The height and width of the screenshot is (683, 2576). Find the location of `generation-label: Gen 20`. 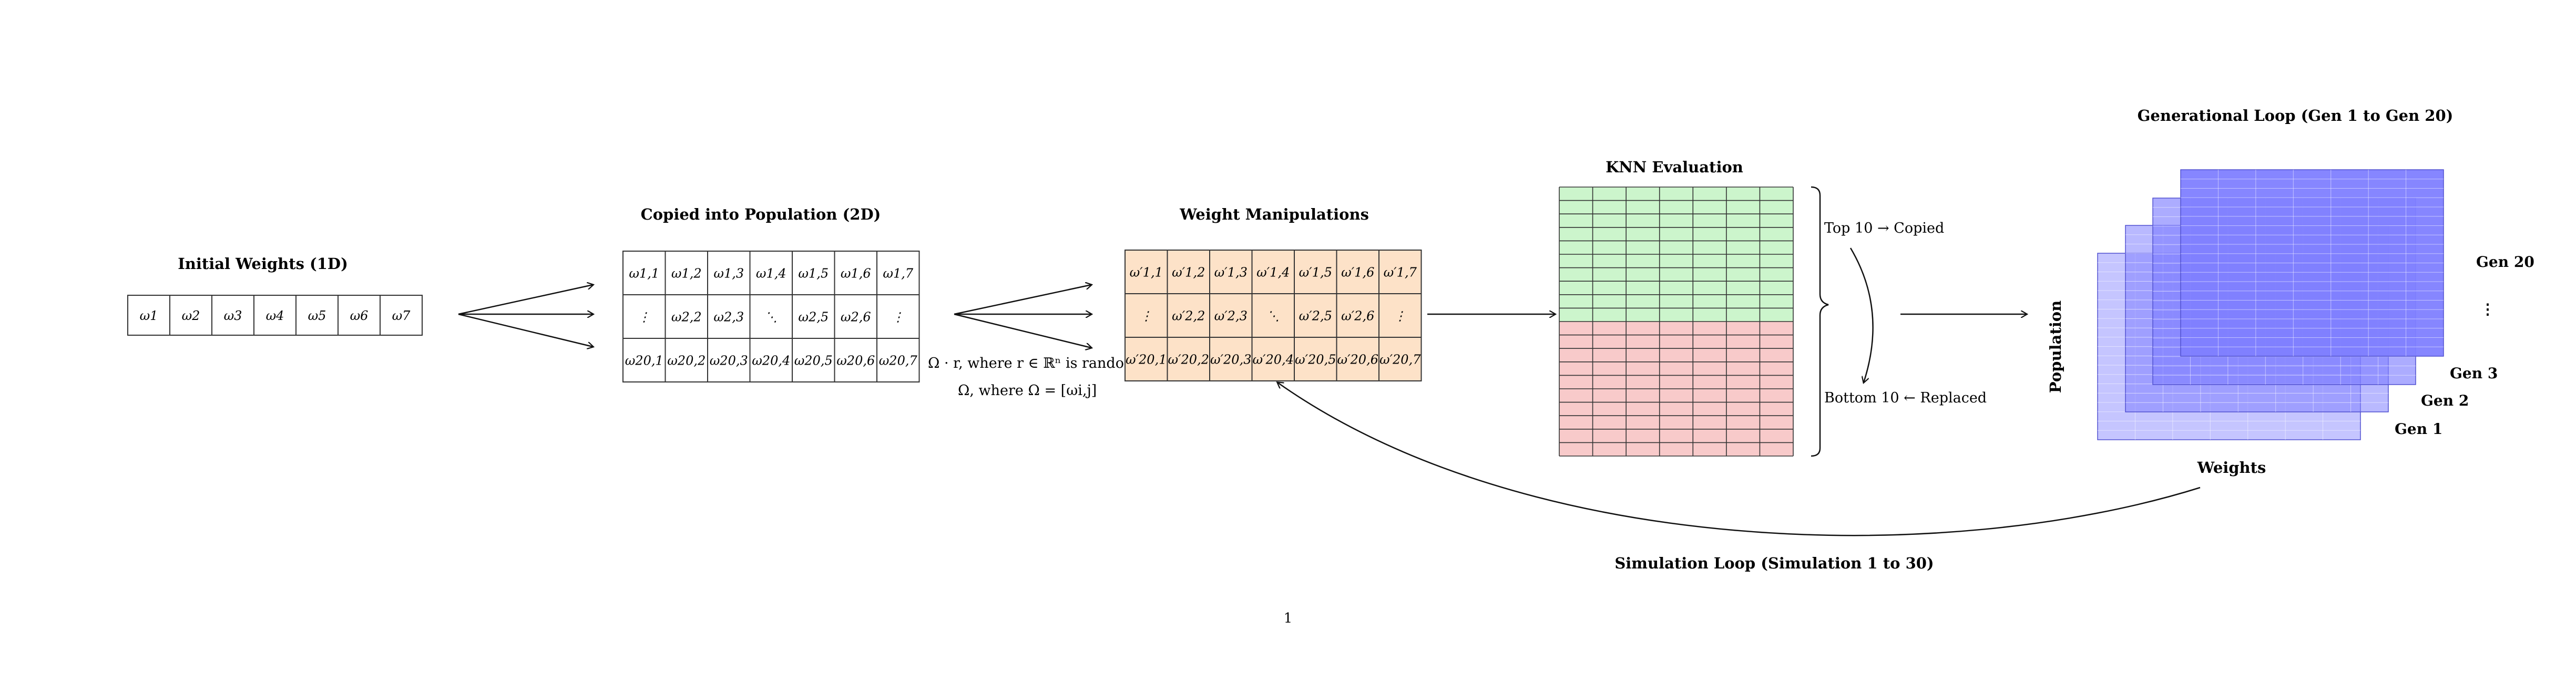

generation-label: Gen 20 is located at coordinates (2505, 262).